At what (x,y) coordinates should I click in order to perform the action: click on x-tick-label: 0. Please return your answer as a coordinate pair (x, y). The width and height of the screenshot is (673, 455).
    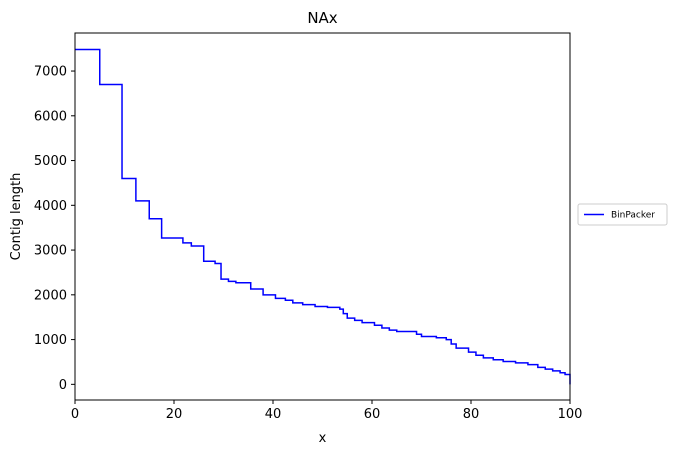
    Looking at the image, I should click on (75, 414).